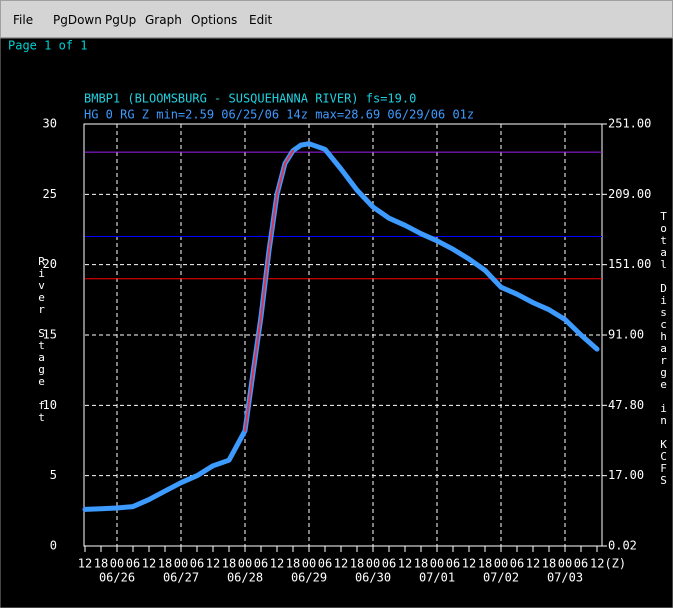 The image size is (673, 608). What do you see at coordinates (269, 290) in the screenshot?
I see `data-line` at bounding box center [269, 290].